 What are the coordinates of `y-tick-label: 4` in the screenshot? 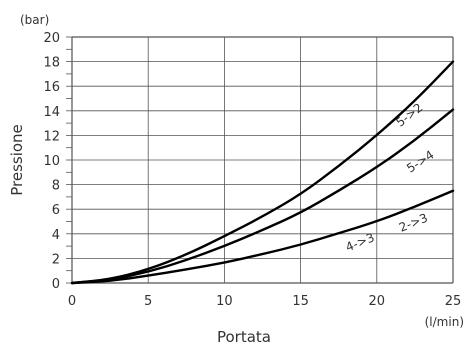 It's located at (56, 235).